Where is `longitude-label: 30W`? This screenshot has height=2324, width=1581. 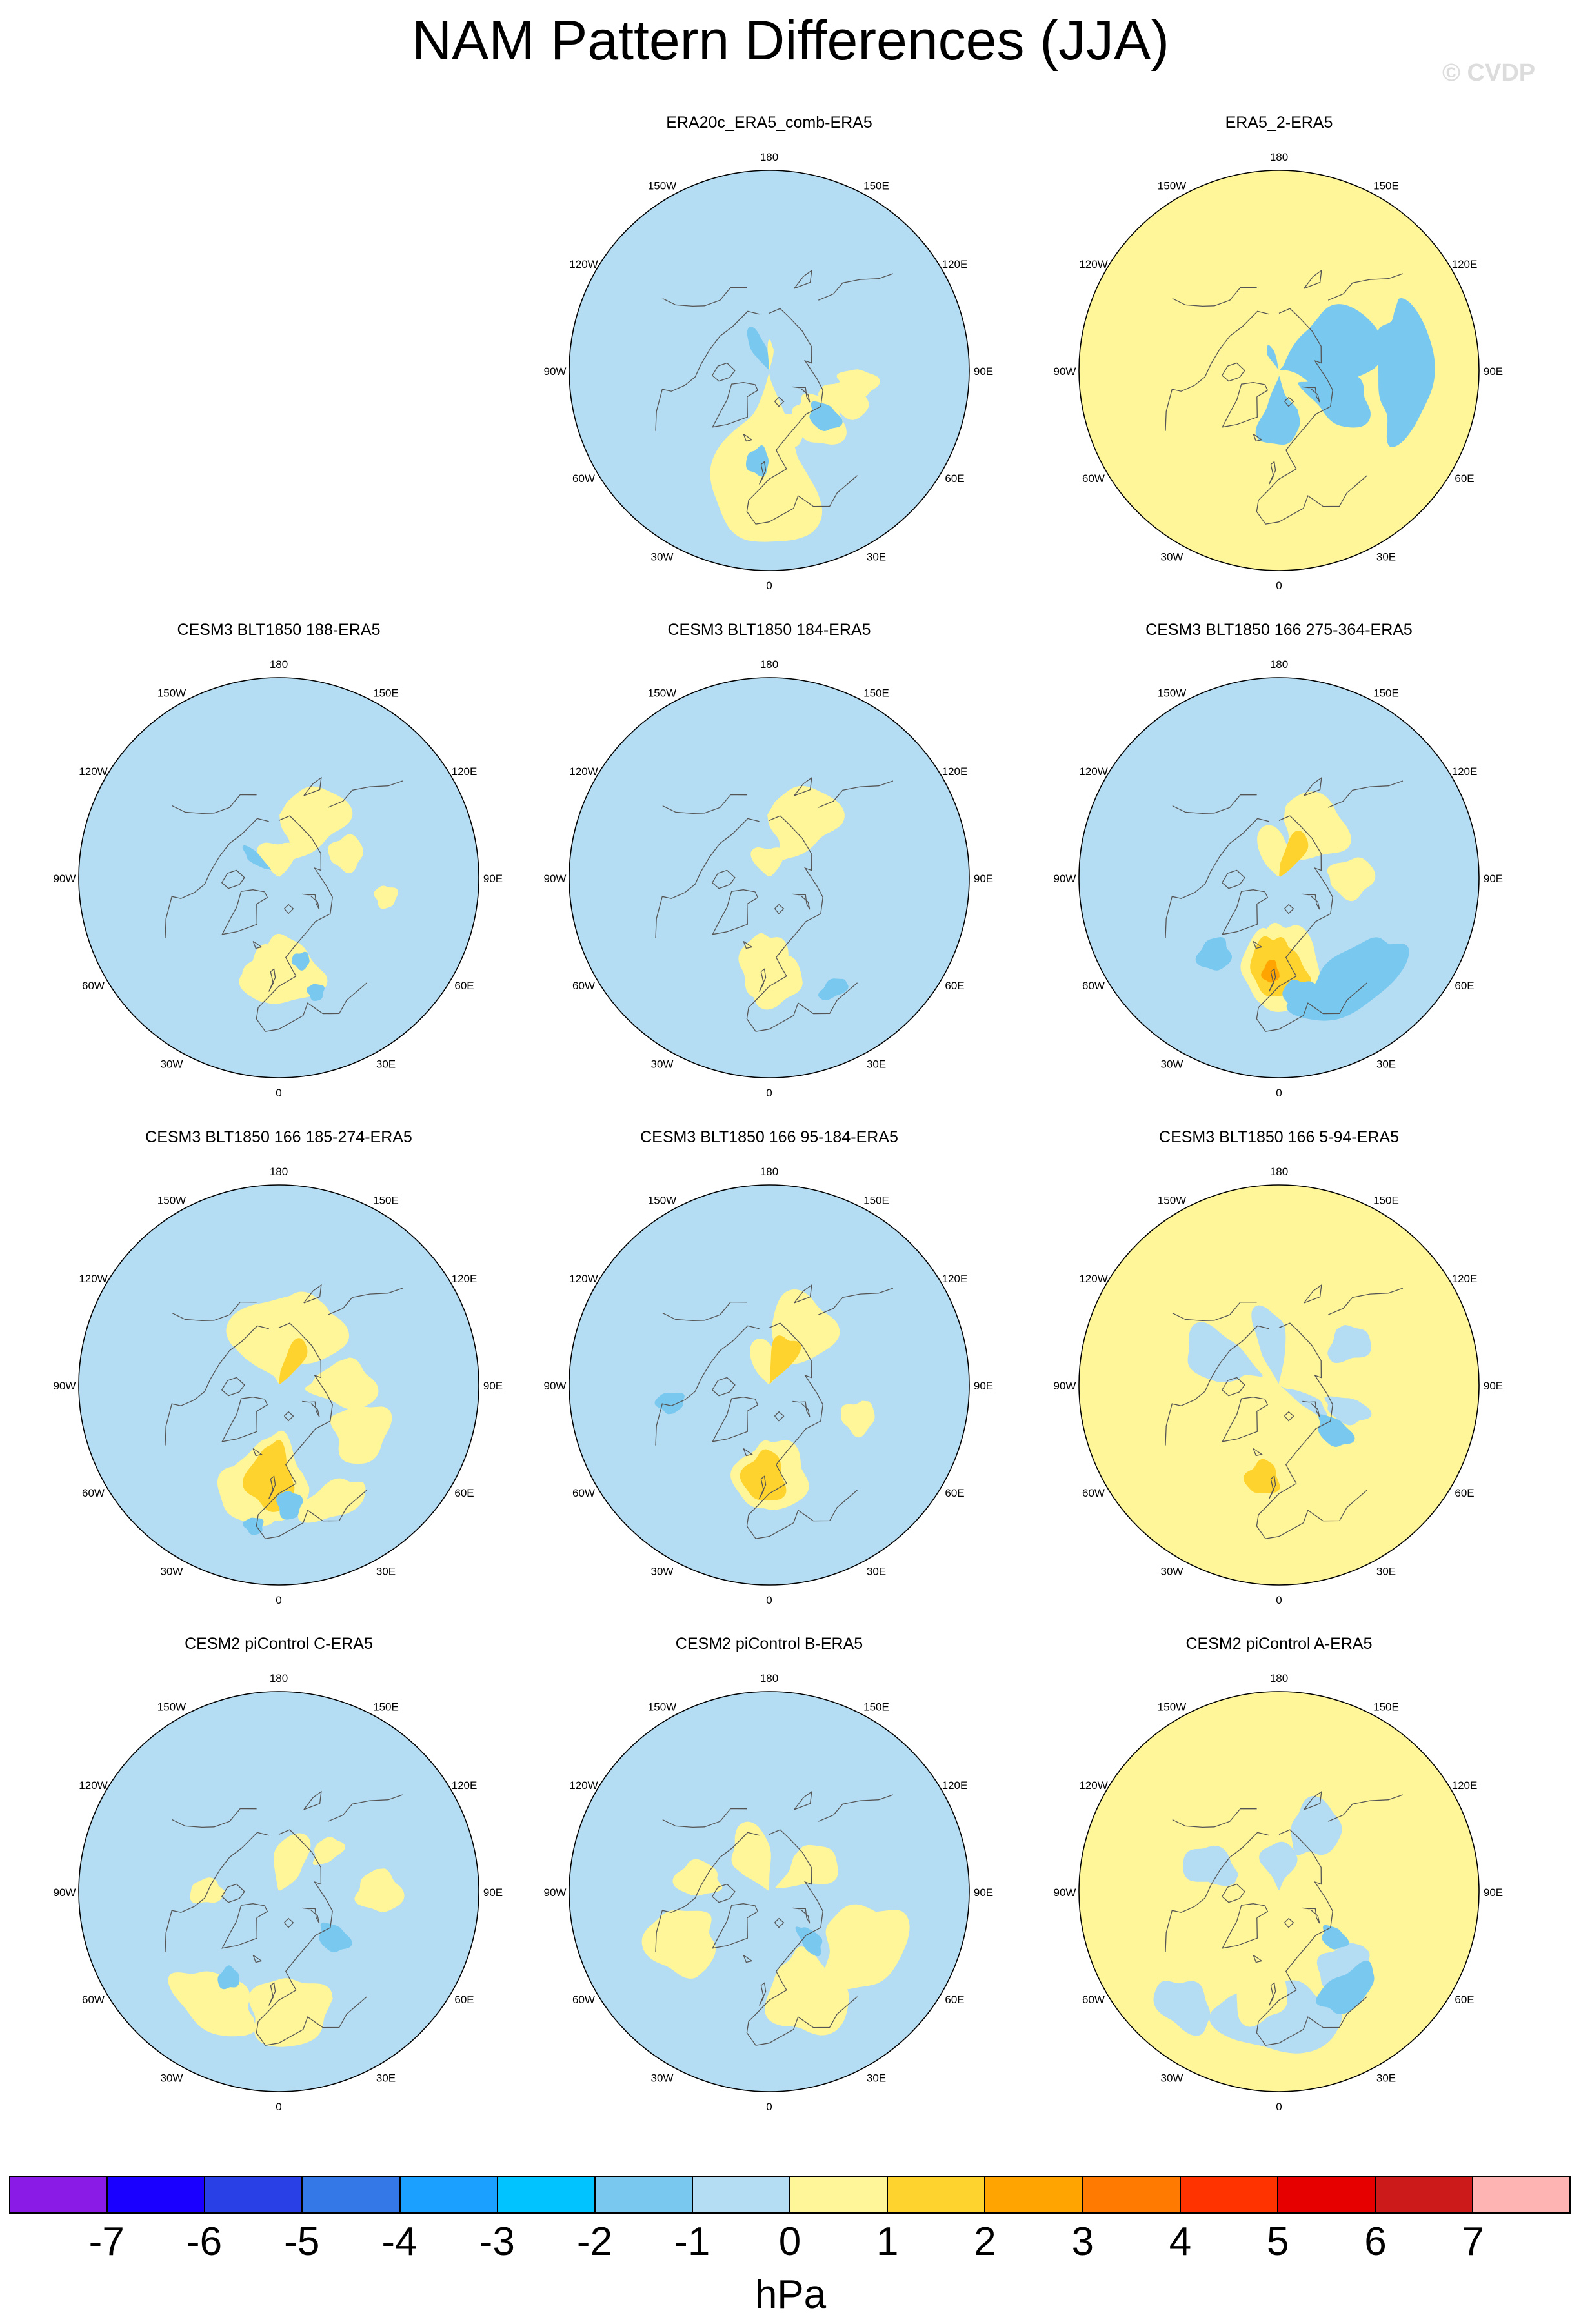 longitude-label: 30W is located at coordinates (662, 1572).